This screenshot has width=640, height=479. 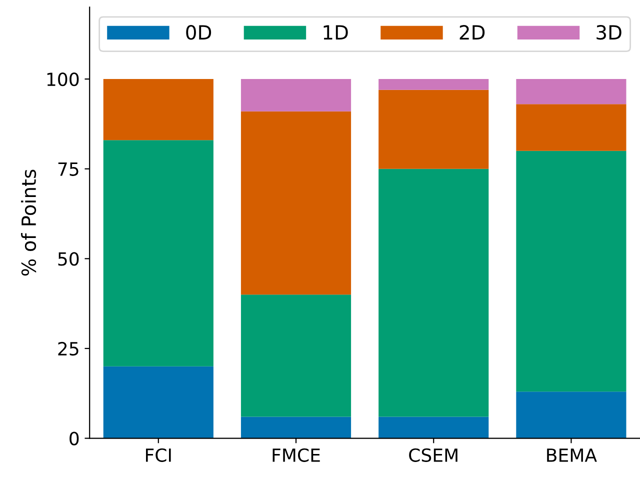 What do you see at coordinates (199, 32) in the screenshot?
I see `legend-label: 0D` at bounding box center [199, 32].